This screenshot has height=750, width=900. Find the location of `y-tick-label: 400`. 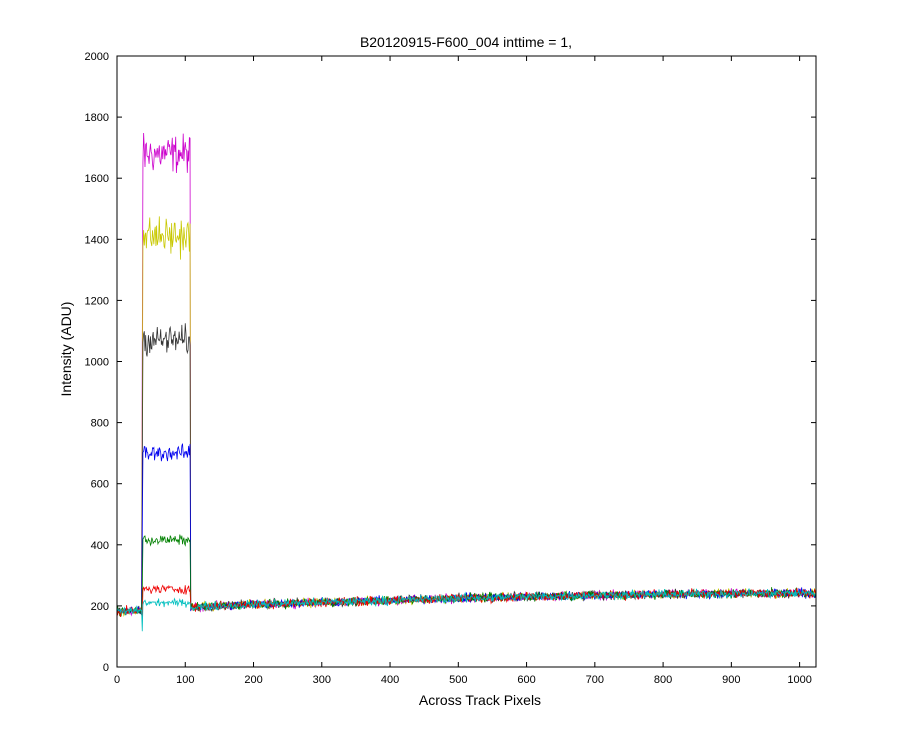

y-tick-label: 400 is located at coordinates (100, 546).